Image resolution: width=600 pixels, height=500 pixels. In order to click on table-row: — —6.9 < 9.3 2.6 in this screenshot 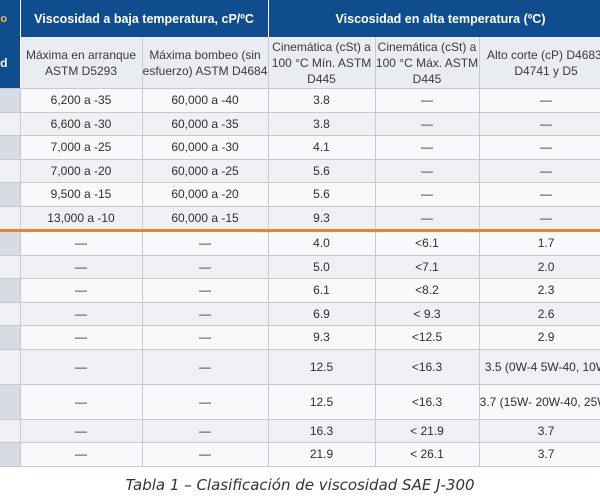, I will do `click(300, 314)`.